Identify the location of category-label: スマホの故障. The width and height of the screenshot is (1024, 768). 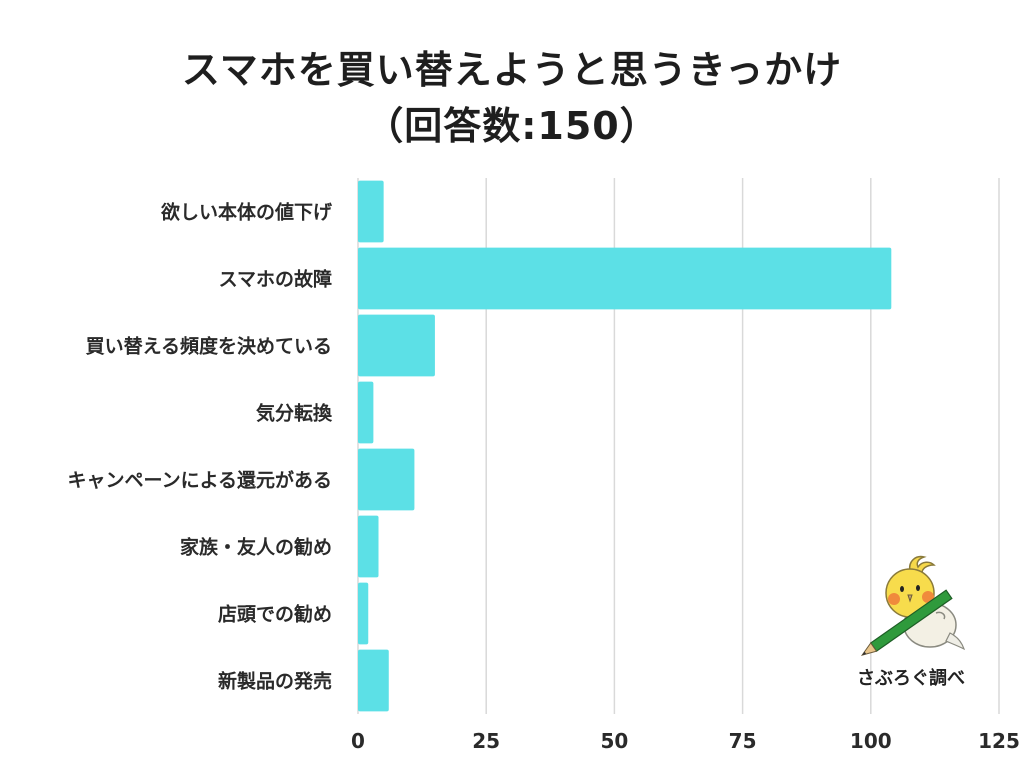
(275, 279).